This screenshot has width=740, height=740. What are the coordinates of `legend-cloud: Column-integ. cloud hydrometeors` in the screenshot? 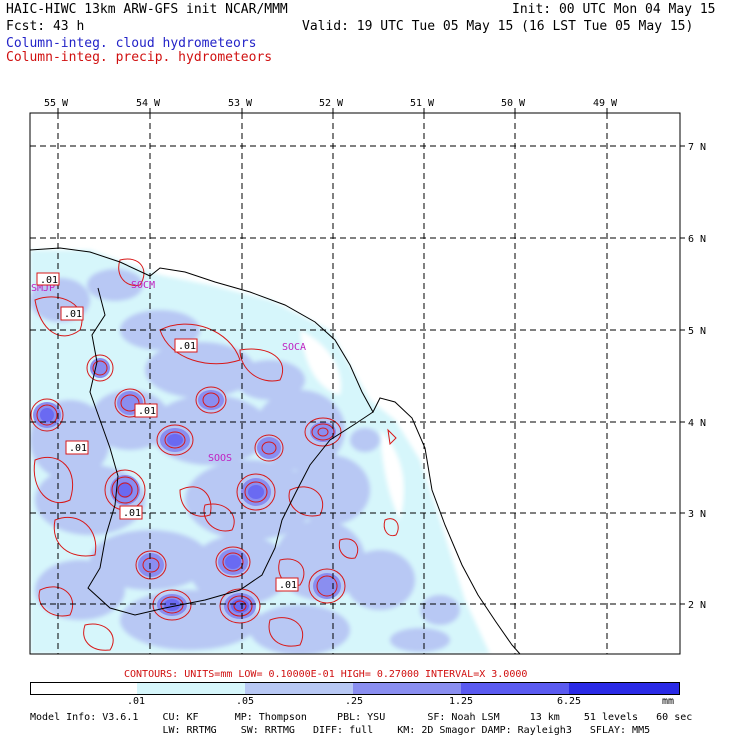 It's located at (131, 43).